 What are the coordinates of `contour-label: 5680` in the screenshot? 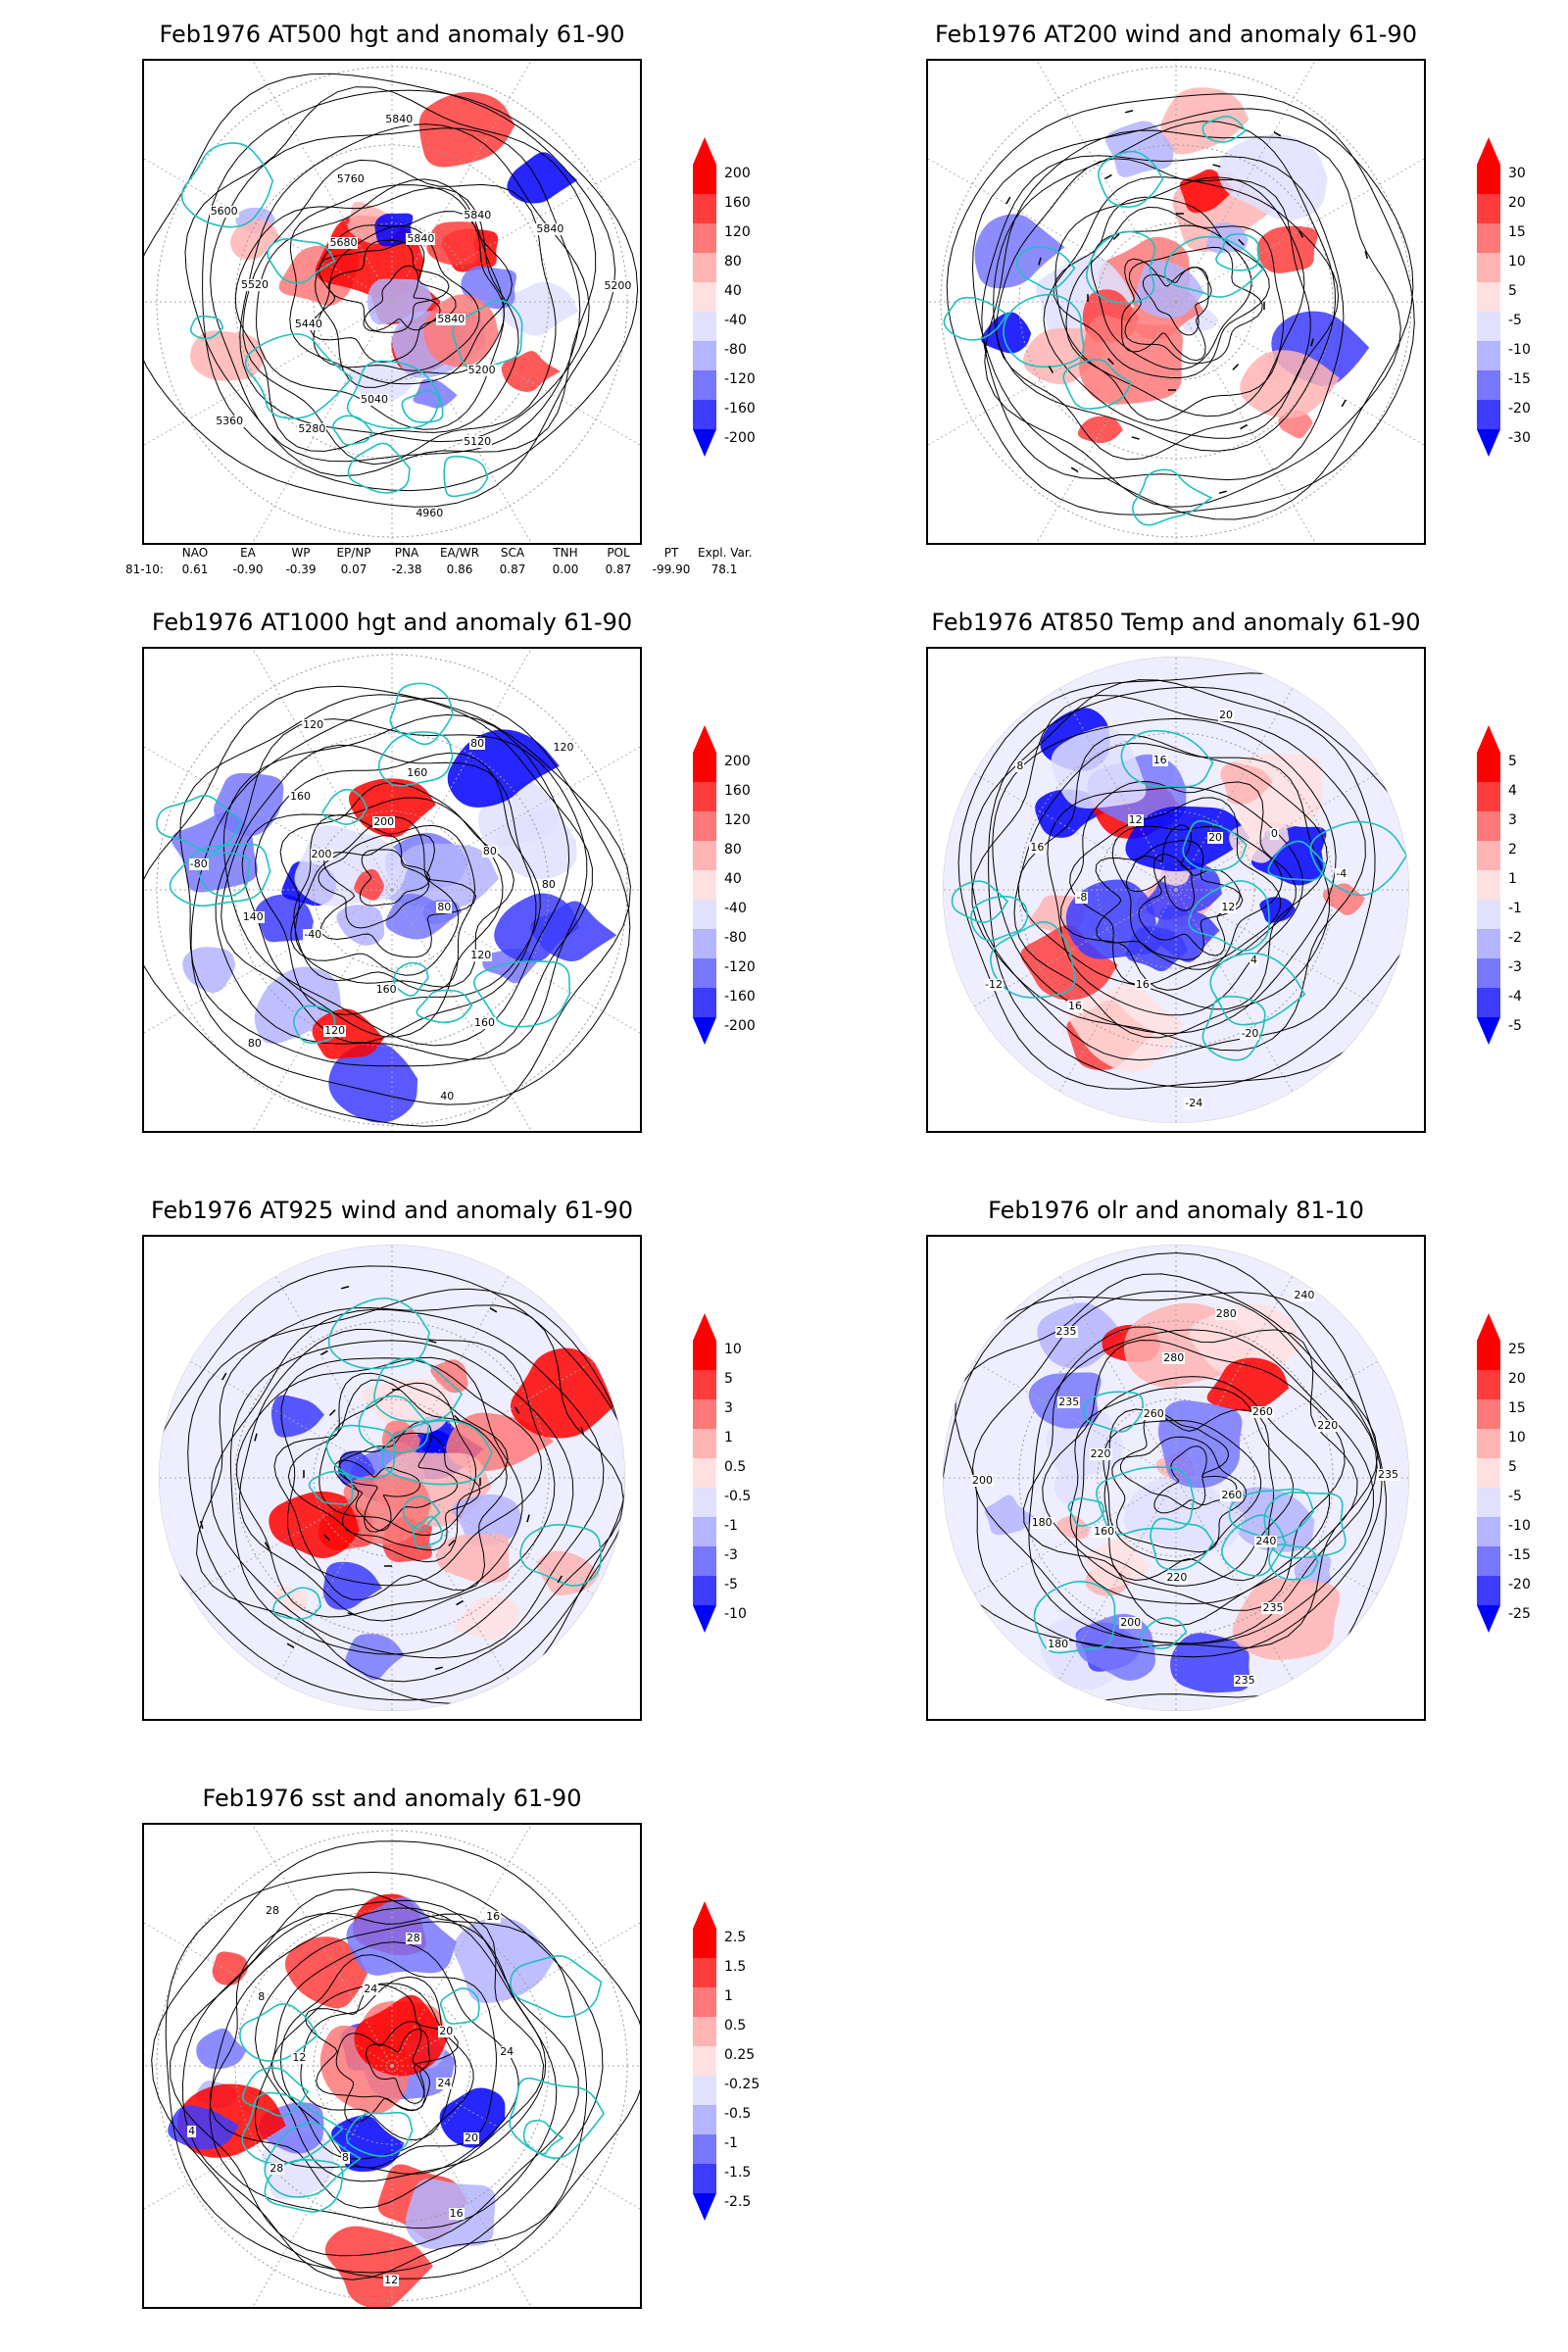 It's located at (343, 242).